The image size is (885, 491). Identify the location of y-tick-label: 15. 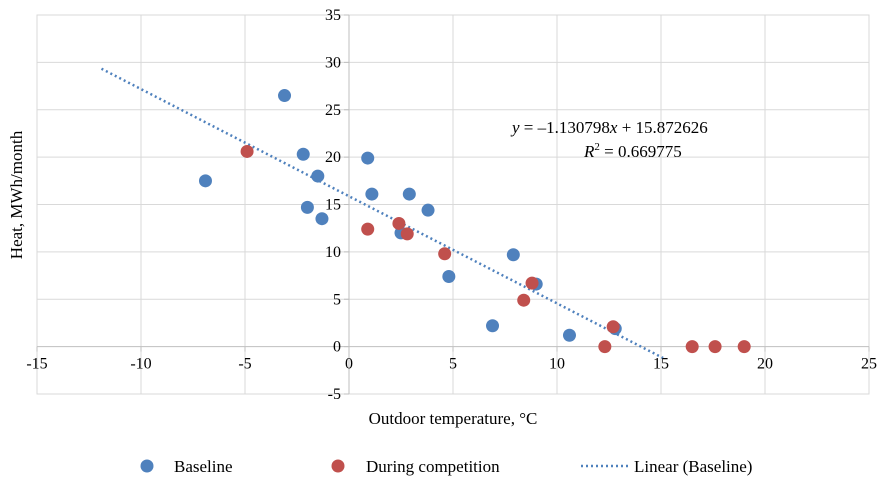
(333, 205).